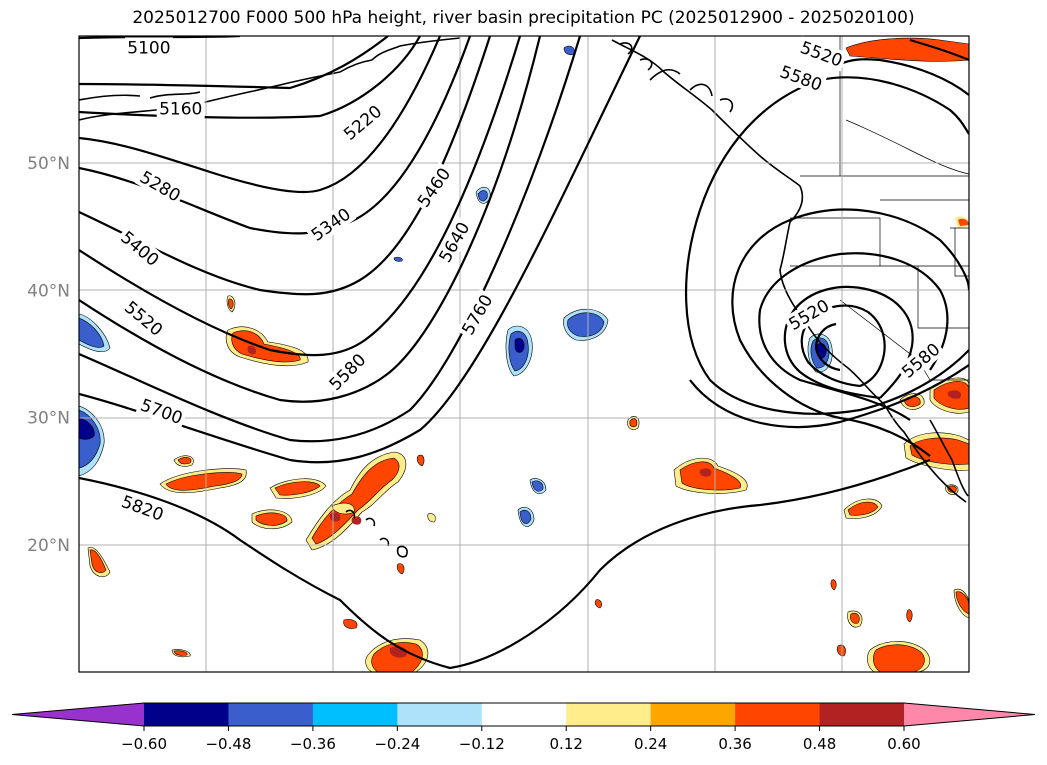  I want to click on latitude-tick-labels: 50°N 40°N 30°N 20°N, so click(48, 355).